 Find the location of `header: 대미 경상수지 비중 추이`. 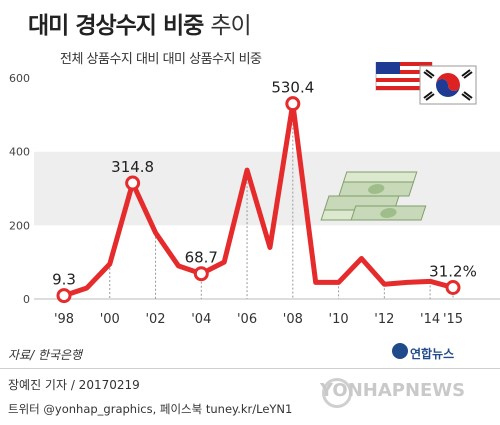

header: 대미 경상수지 비중 추이 is located at coordinates (250, 21).